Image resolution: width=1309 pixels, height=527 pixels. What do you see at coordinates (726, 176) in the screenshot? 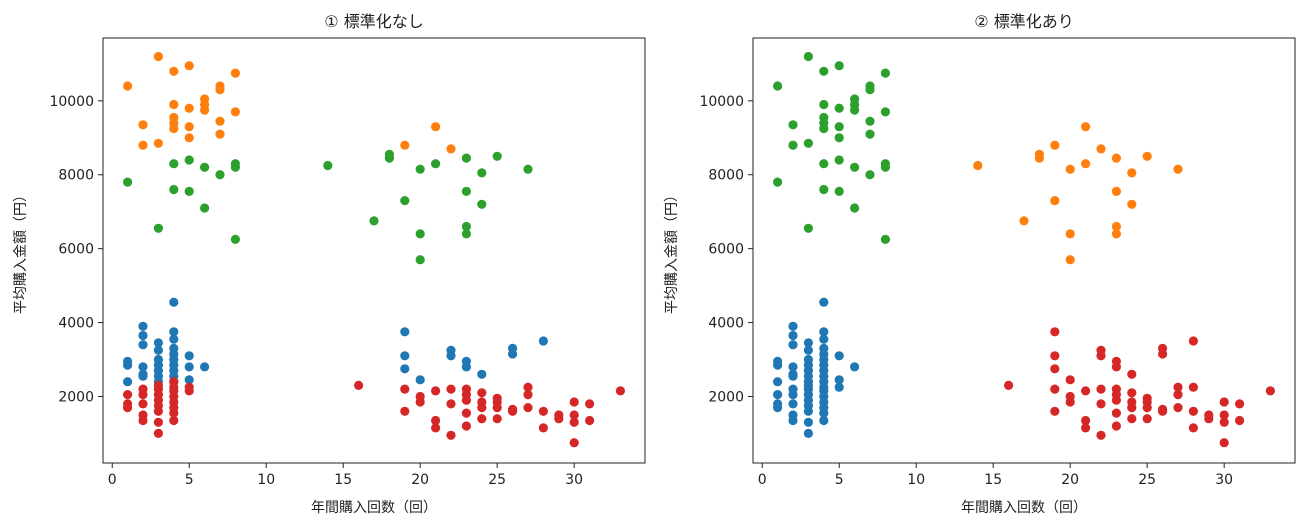
I see `y-tick-label: 8000` at bounding box center [726, 176].